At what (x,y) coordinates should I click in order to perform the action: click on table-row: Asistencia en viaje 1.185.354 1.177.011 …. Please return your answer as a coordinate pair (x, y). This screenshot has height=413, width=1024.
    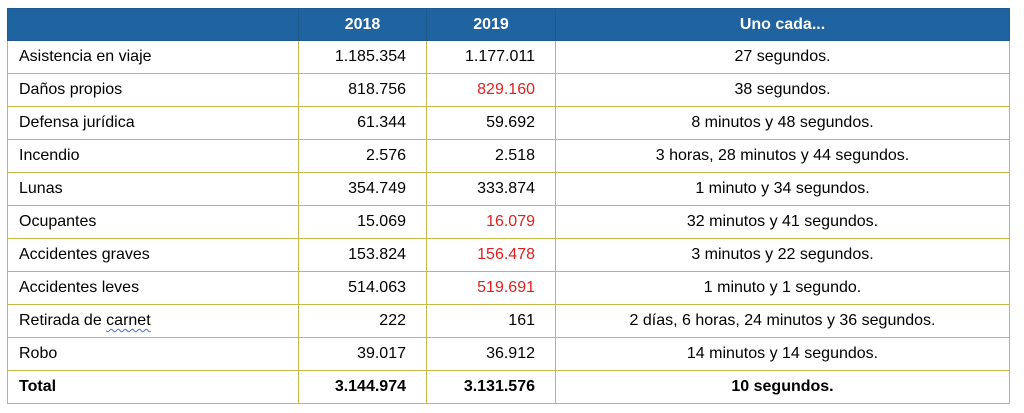
    Looking at the image, I should click on (508, 57).